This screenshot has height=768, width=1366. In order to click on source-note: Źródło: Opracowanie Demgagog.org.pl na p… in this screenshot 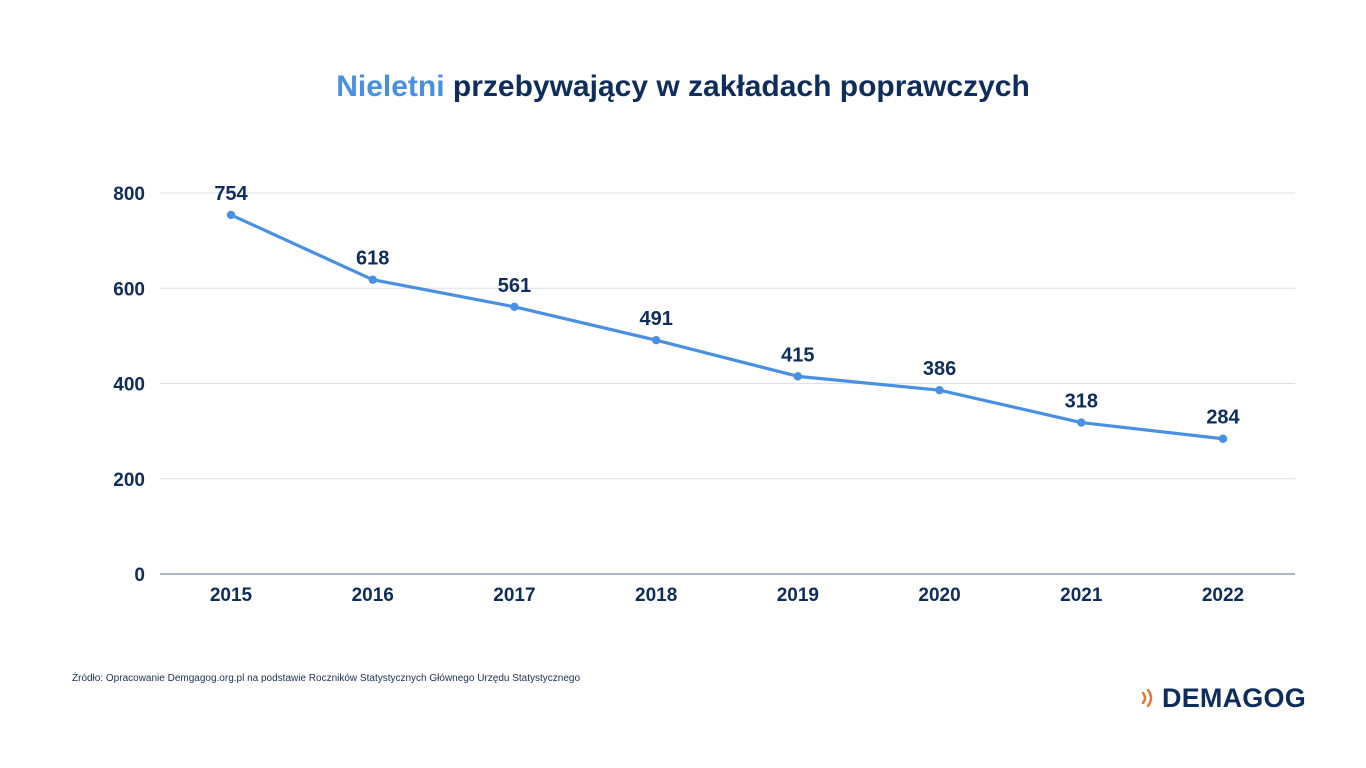, I will do `click(326, 678)`.